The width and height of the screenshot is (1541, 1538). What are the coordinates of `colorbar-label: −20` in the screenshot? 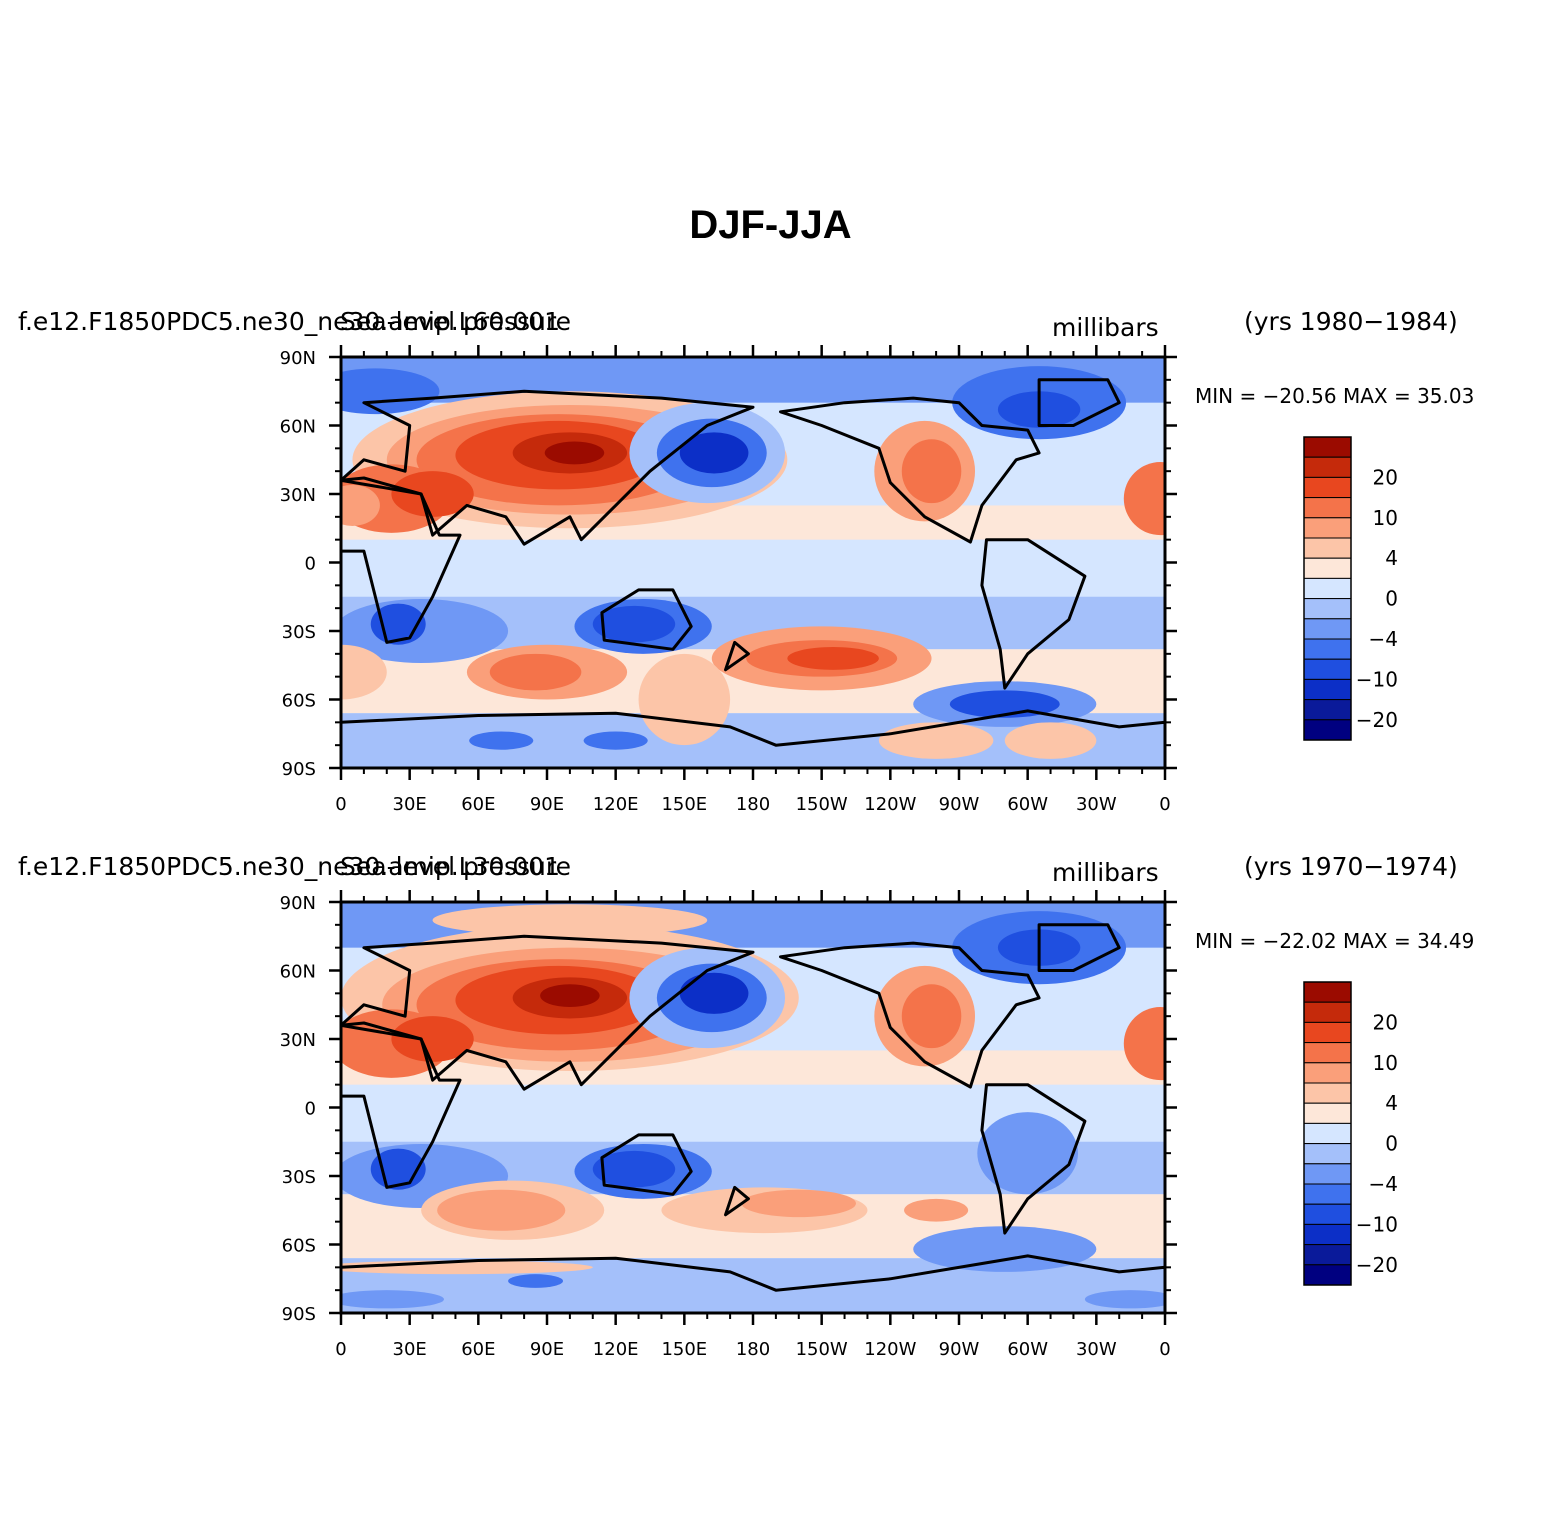 It's located at (1377, 720).